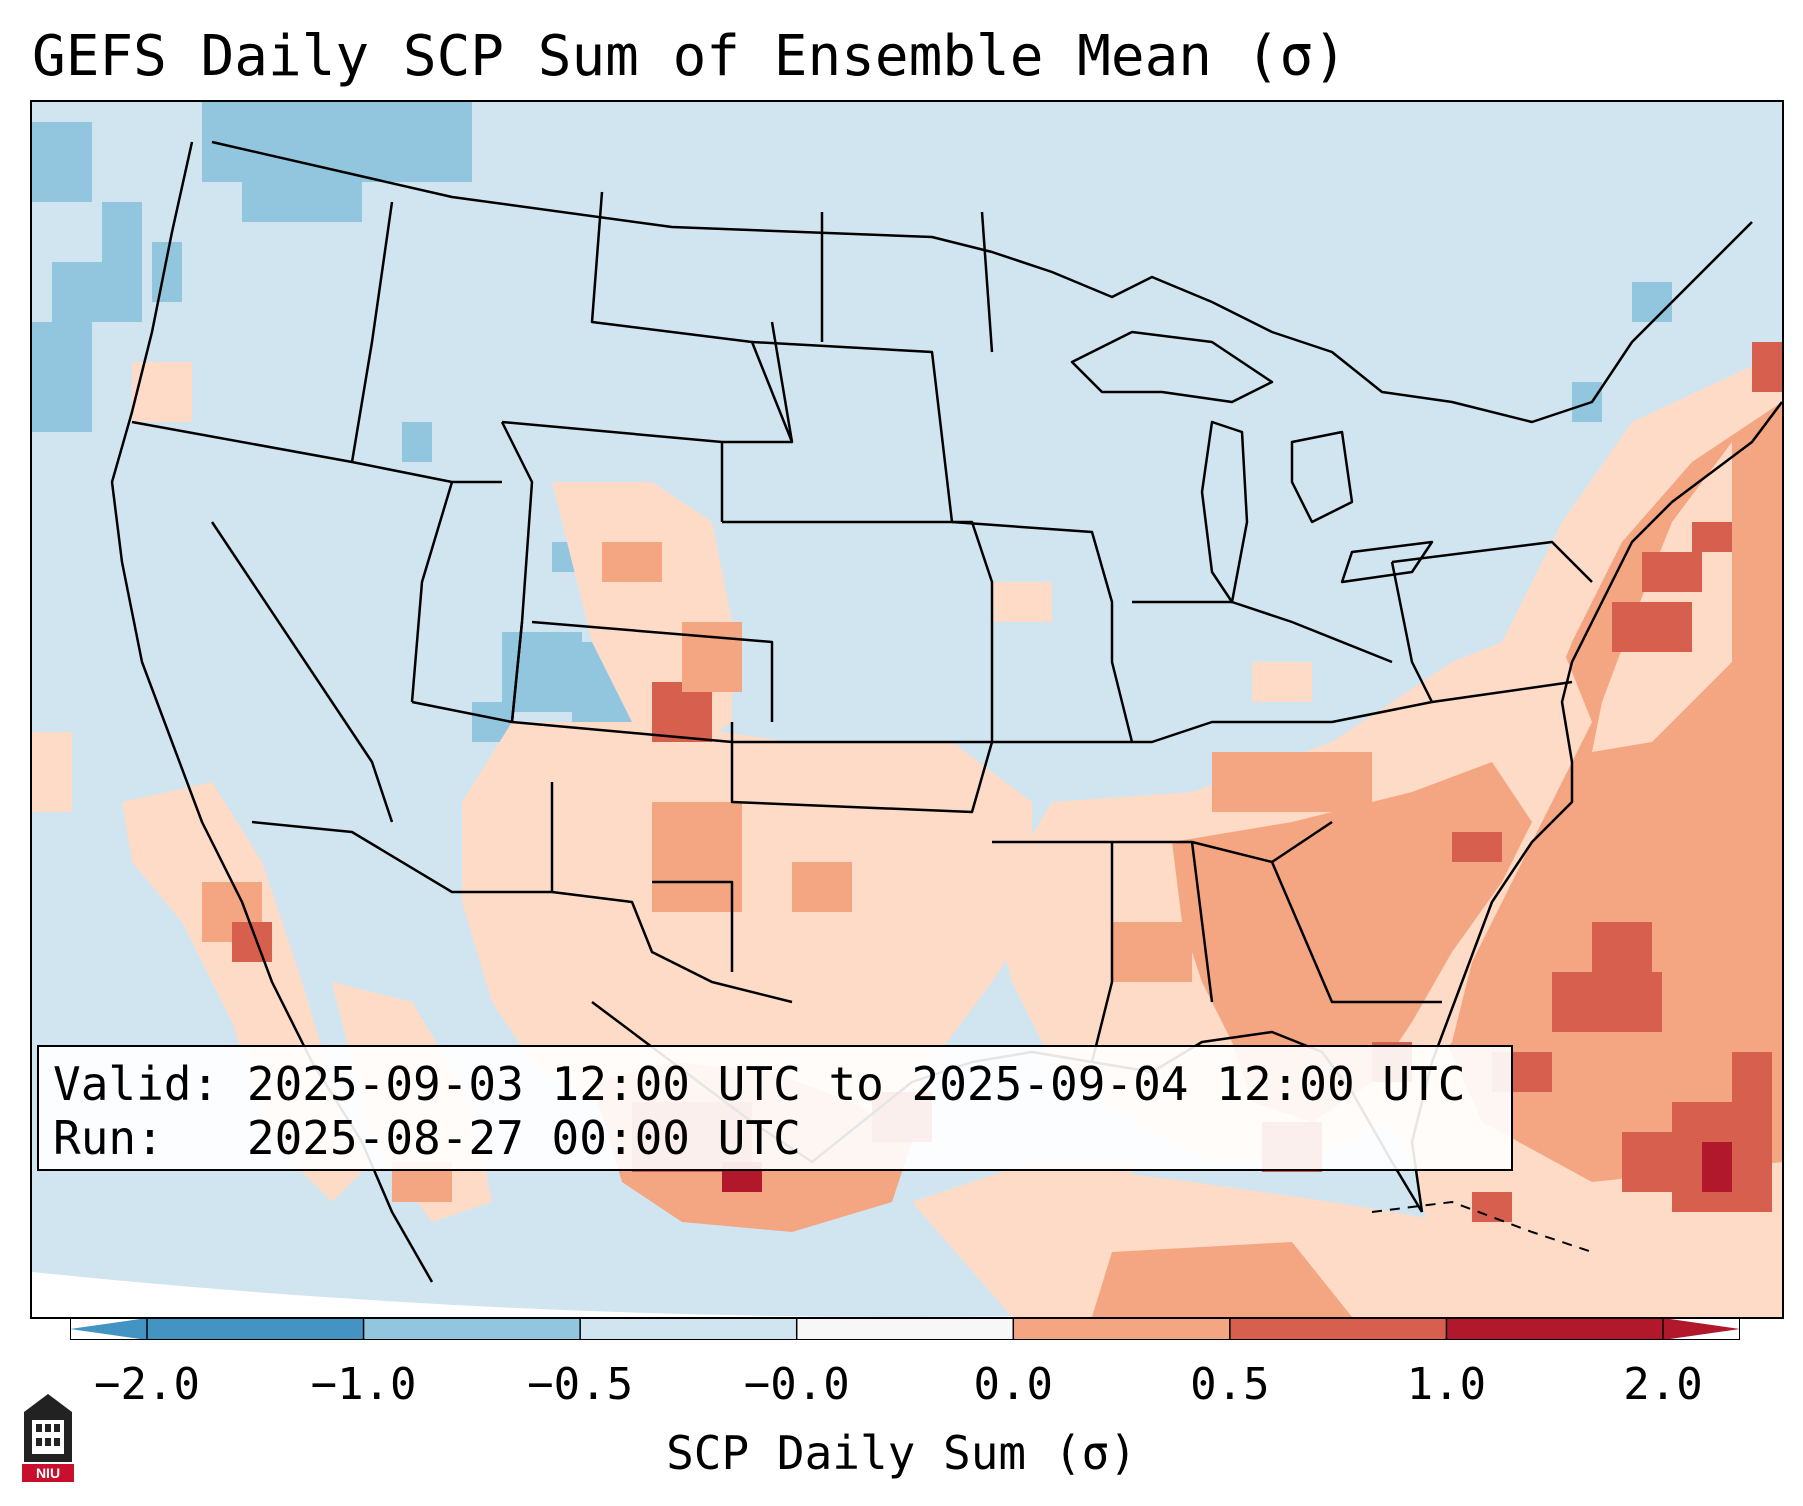  I want to click on lake-superior, so click(1172, 367).